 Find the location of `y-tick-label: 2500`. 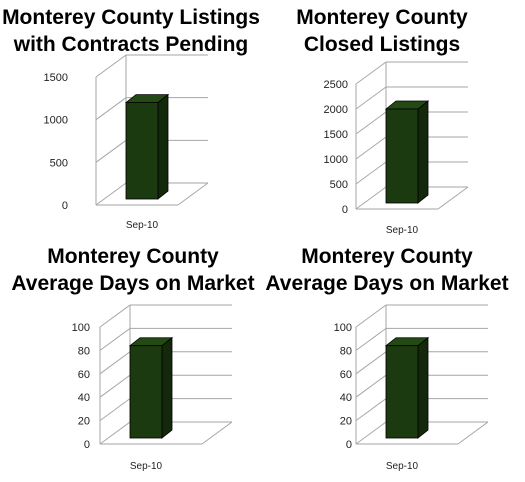

y-tick-label: 2500 is located at coordinates (336, 85).